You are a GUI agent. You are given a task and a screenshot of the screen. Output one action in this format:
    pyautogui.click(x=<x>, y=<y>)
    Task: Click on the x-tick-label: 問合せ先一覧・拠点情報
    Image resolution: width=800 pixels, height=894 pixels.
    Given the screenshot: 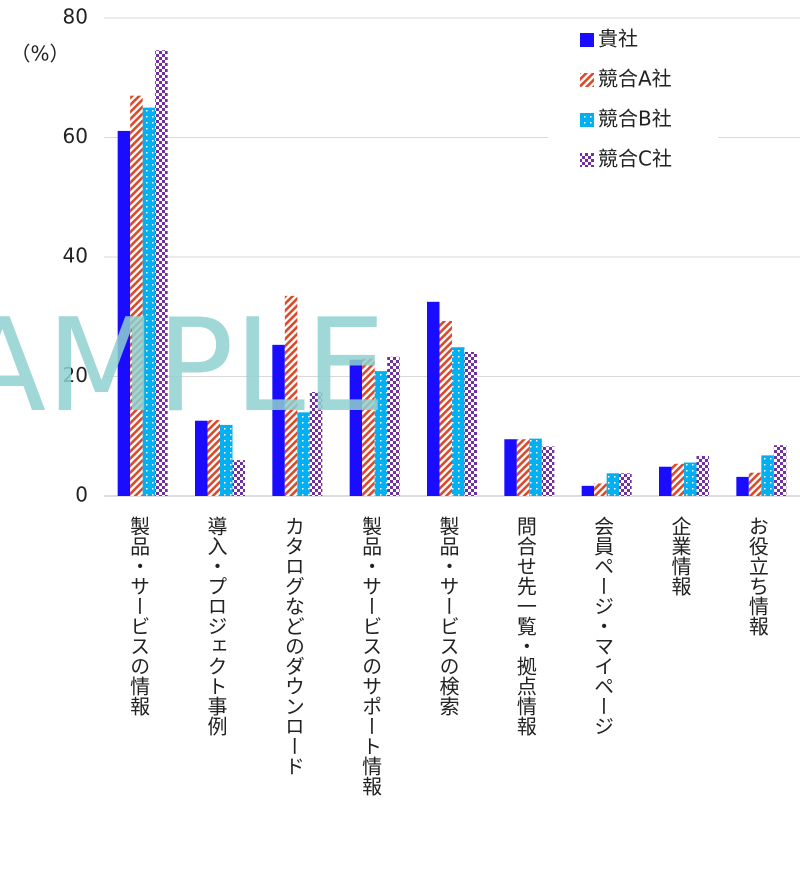 What is the action you would take?
    pyautogui.click(x=525, y=626)
    